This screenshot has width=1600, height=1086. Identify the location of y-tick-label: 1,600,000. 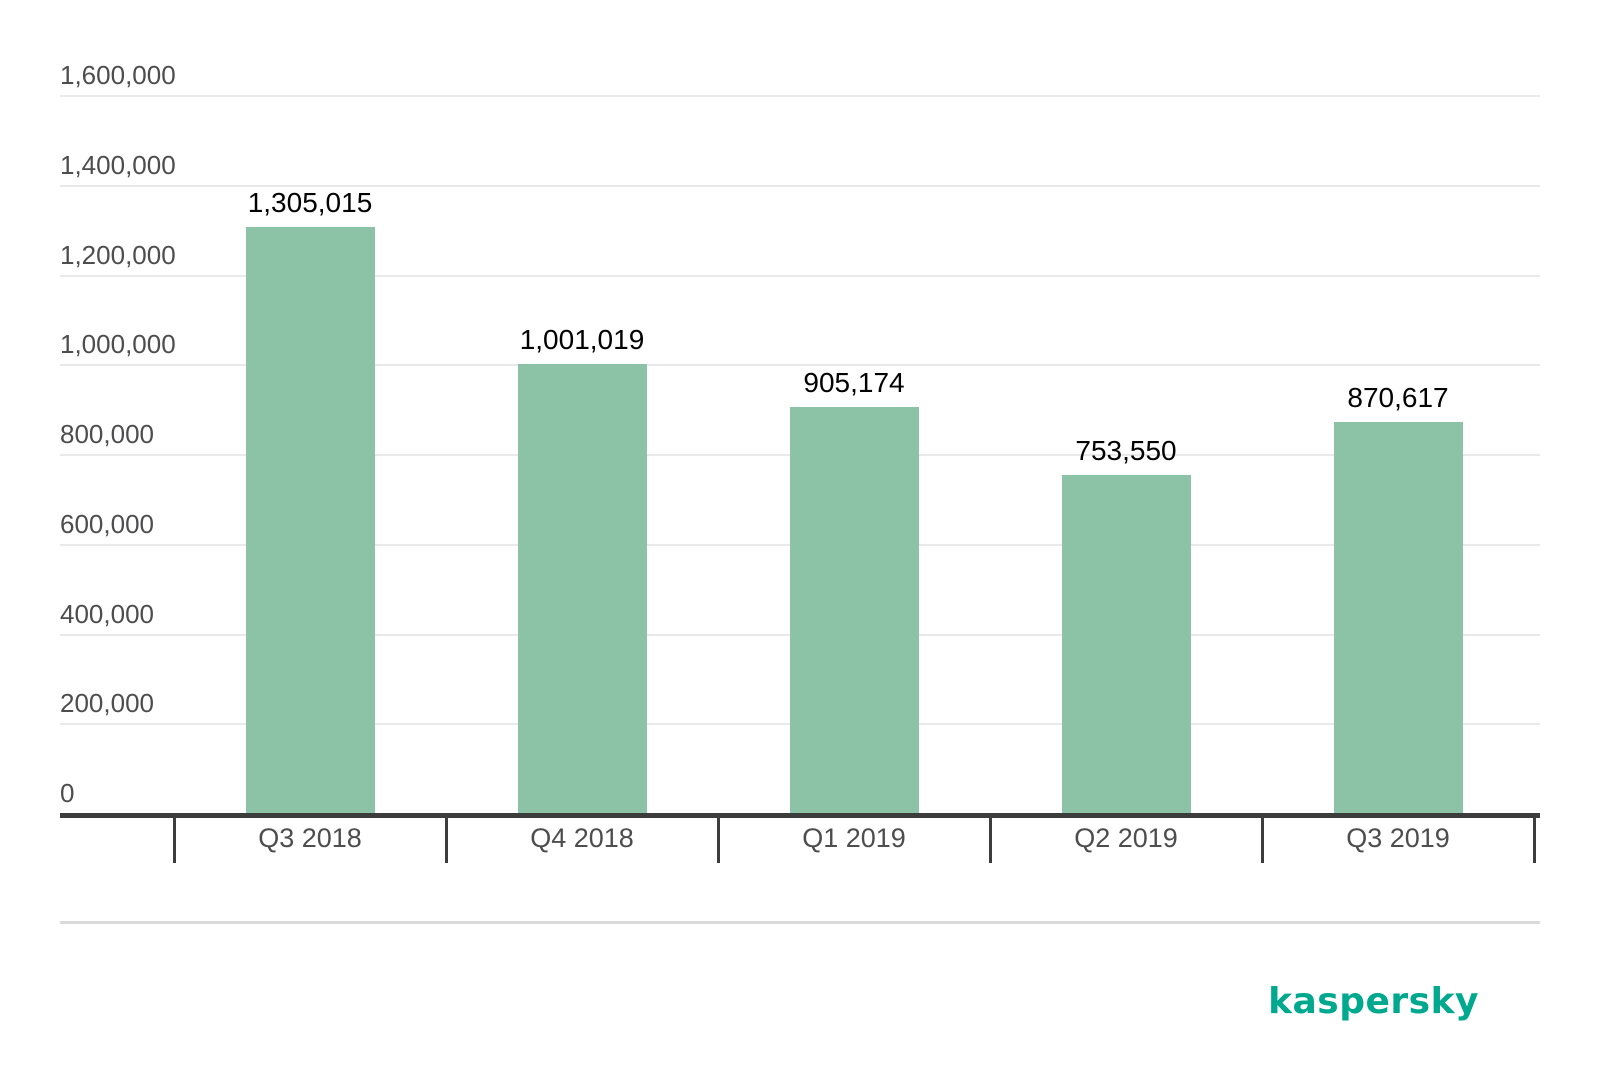
(118, 75).